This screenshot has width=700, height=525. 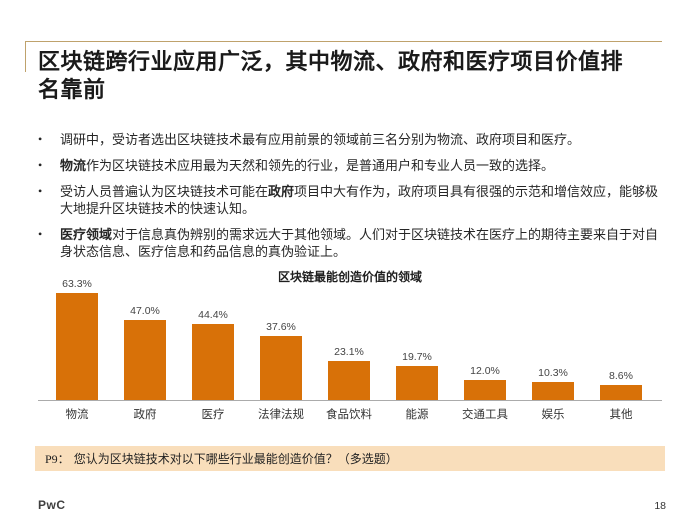 I want to click on chart-x-axis-line, so click(x=350, y=400).